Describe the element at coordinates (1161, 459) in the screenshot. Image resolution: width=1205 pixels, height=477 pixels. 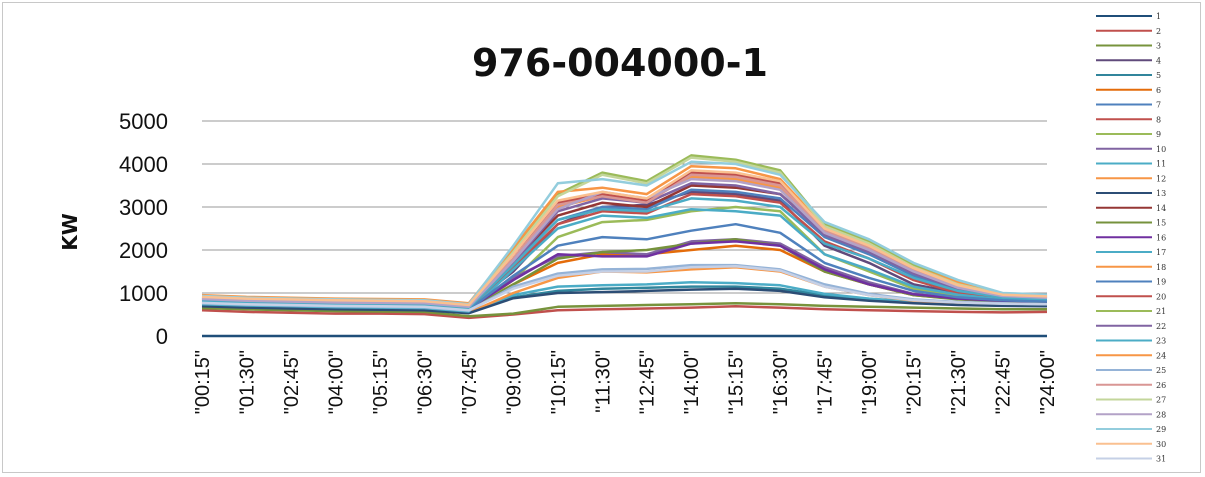
I see `legend-label: 31` at that location.